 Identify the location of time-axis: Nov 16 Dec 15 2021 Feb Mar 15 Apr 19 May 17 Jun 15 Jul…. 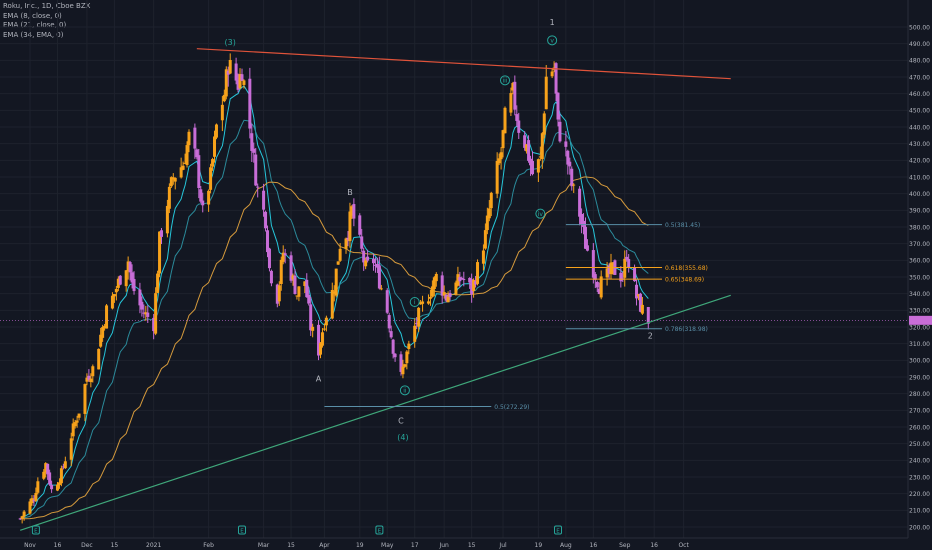
(454, 543).